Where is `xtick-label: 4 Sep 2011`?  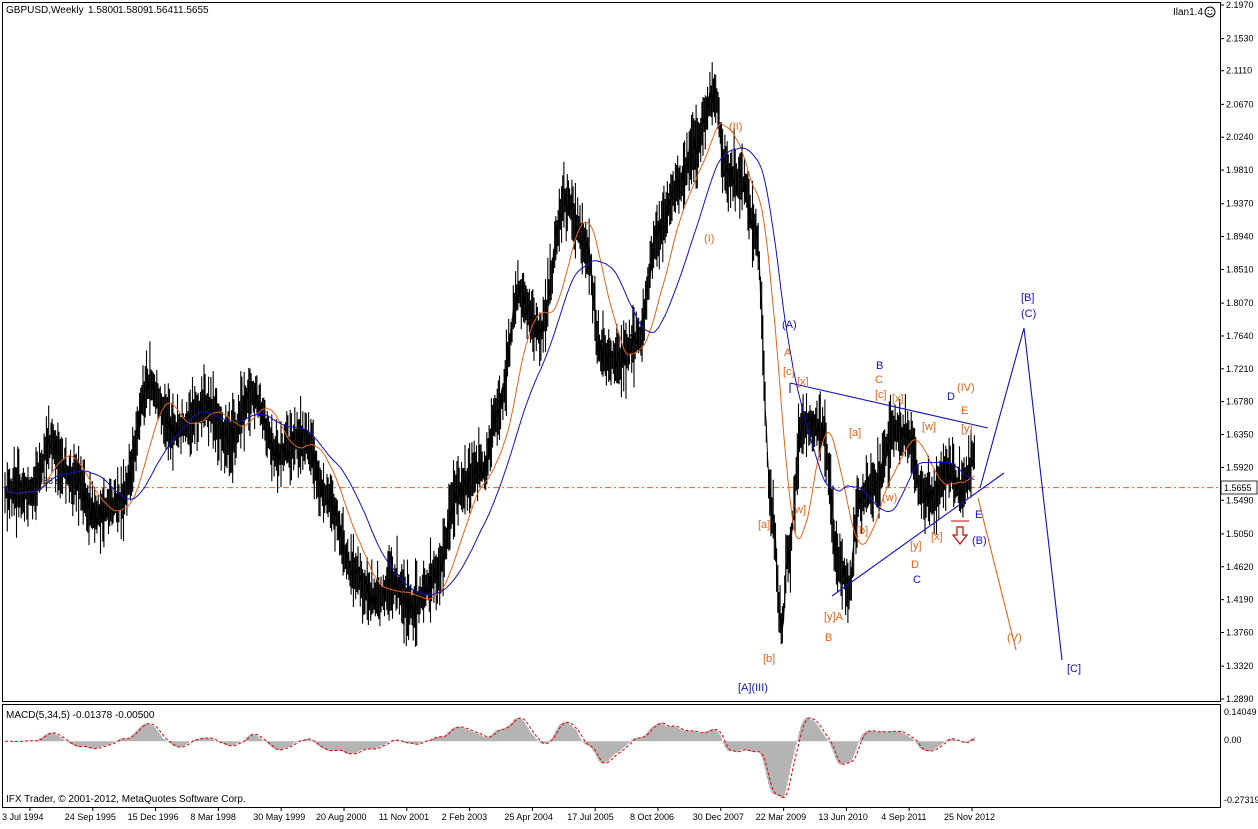
xtick-label: 4 Sep 2011 is located at coordinates (903, 817).